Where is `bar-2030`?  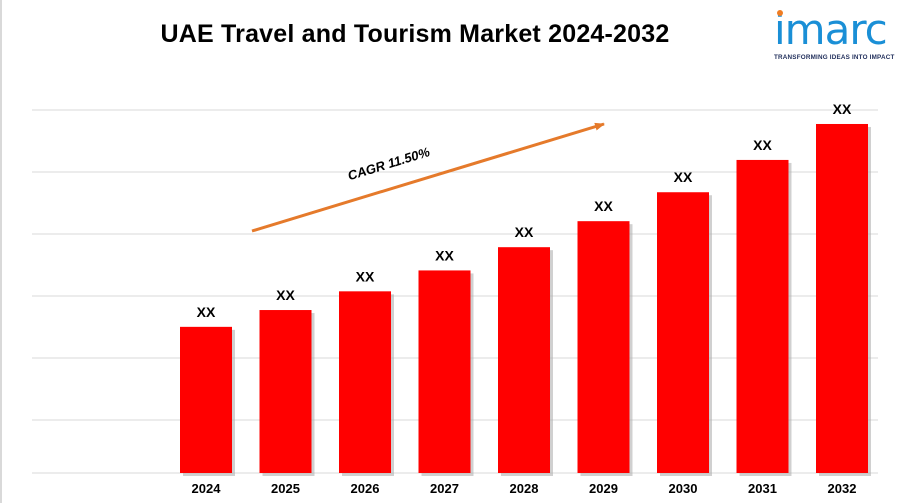
bar-2030 is located at coordinates (683, 332).